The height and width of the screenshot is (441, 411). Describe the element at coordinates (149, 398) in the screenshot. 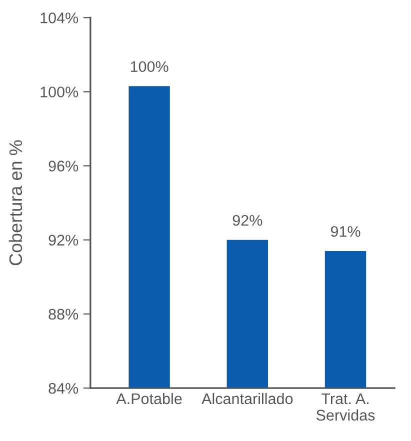

I see `x-tick-label: A.Potable` at that location.